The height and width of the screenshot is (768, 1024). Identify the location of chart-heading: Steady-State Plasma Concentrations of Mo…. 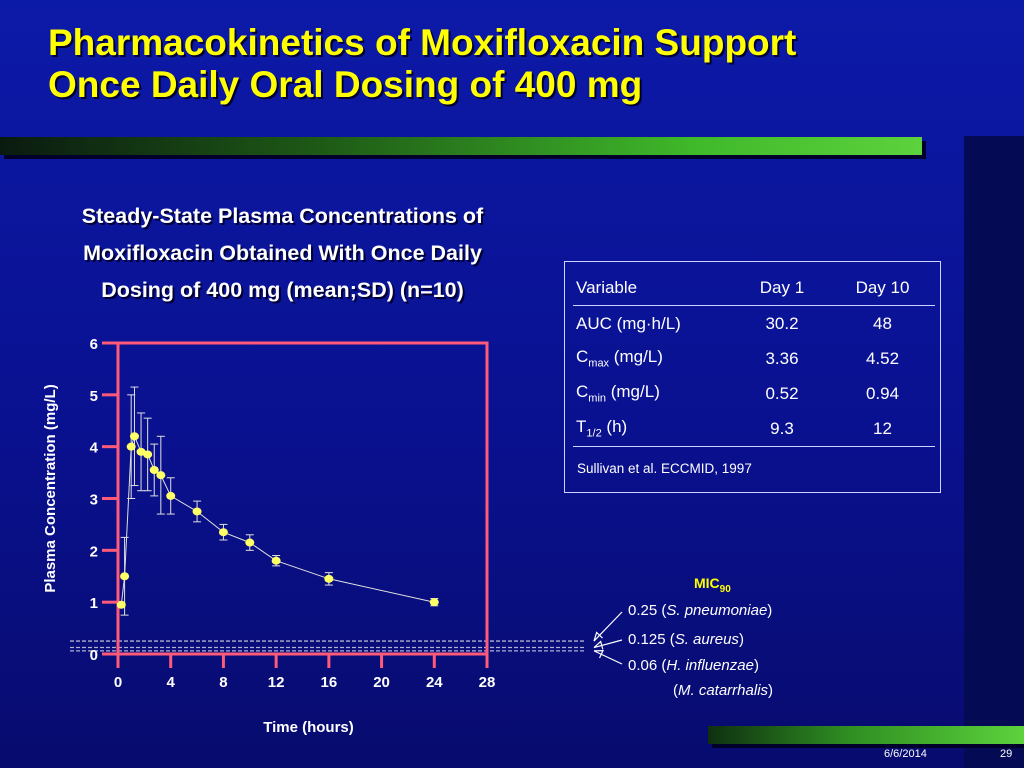
(282, 253).